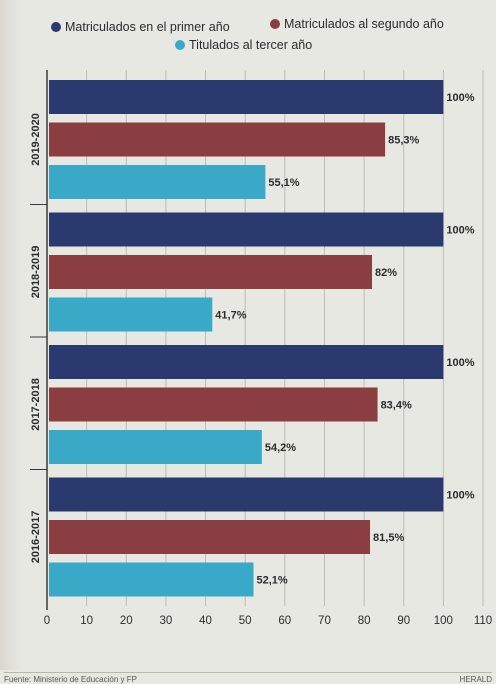 Image resolution: width=496 pixels, height=684 pixels. What do you see at coordinates (364, 621) in the screenshot?
I see `x-tick-label-80: 80` at bounding box center [364, 621].